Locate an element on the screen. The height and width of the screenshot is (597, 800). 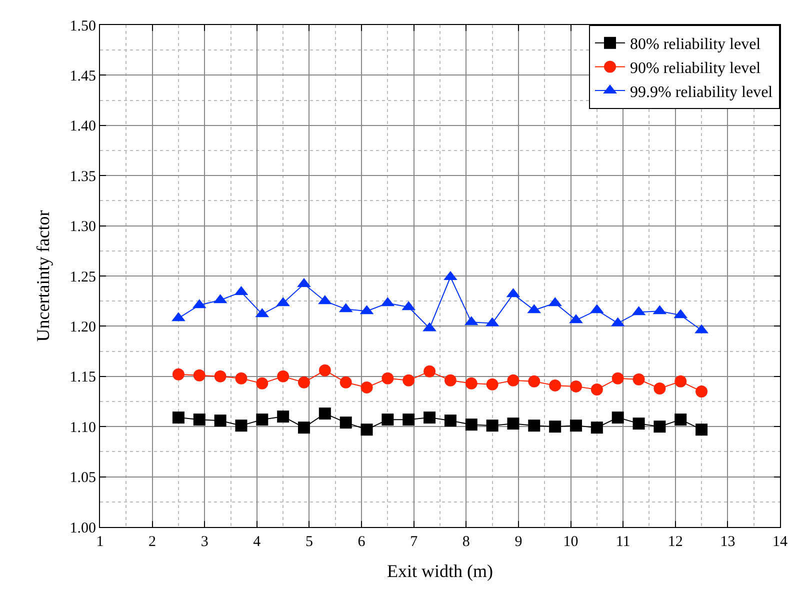
x-tick-label: 11 is located at coordinates (623, 542).